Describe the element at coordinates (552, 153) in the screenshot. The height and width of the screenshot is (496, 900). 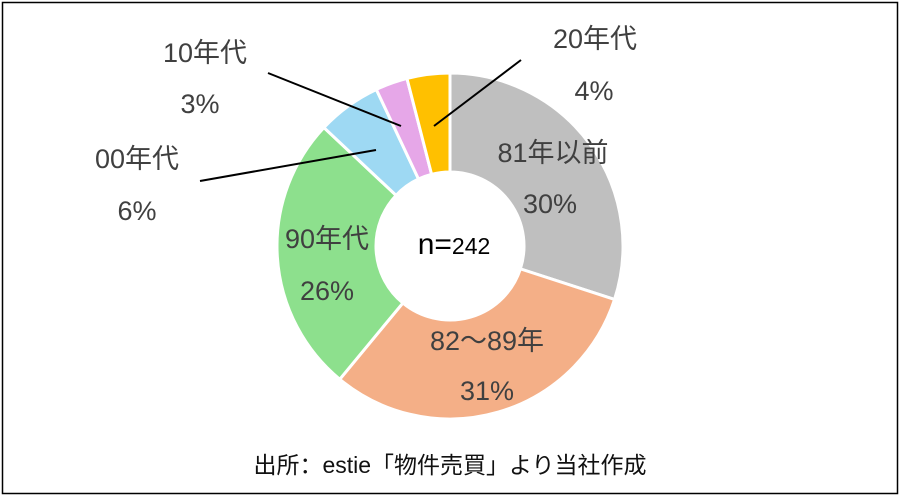
I see `label-pre-1981: 81年以前` at that location.